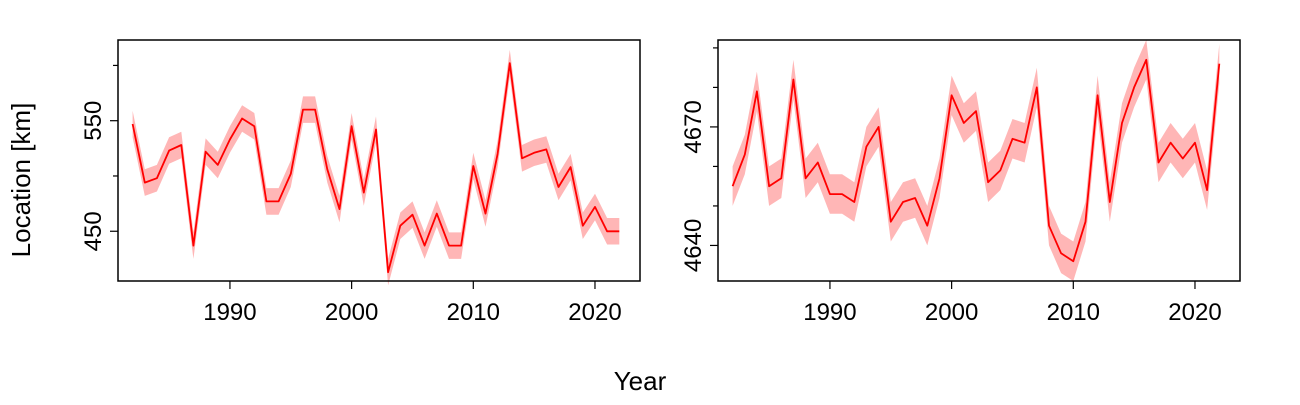  What do you see at coordinates (693, 245) in the screenshot?
I see `panel-right-y-tick-label: 4640` at bounding box center [693, 245].